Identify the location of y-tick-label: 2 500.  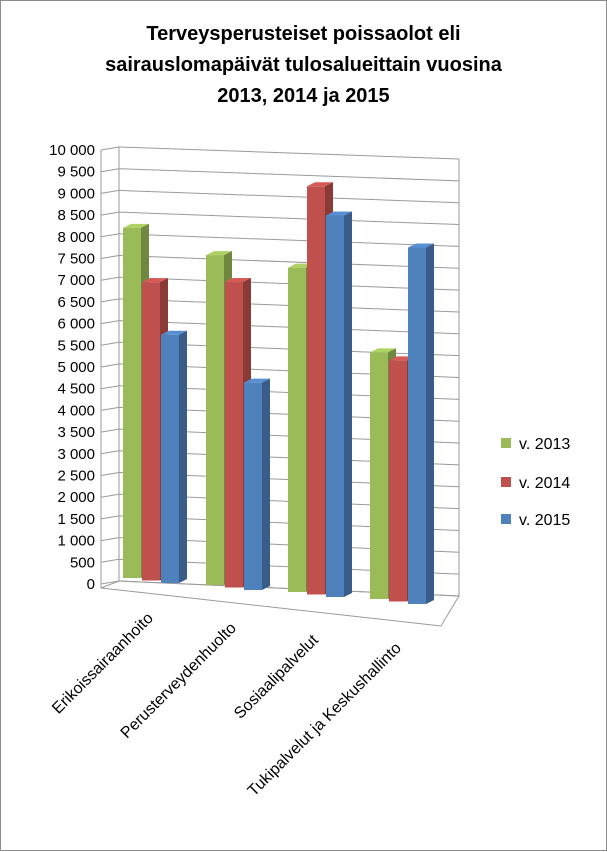
(76, 476).